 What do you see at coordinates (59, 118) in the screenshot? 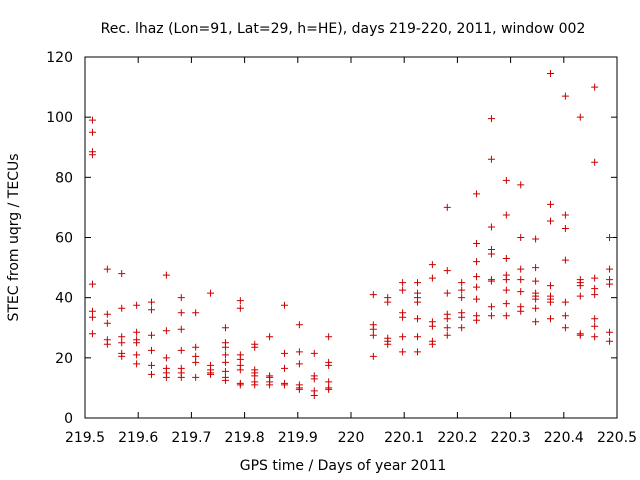
I see `y-tick-label: 100` at bounding box center [59, 118].